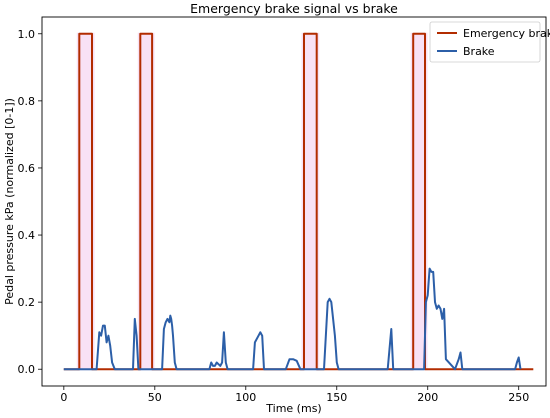 The width and height of the screenshot is (550, 418). What do you see at coordinates (27, 34) in the screenshot?
I see `y-tick-label: 1.0` at bounding box center [27, 34].